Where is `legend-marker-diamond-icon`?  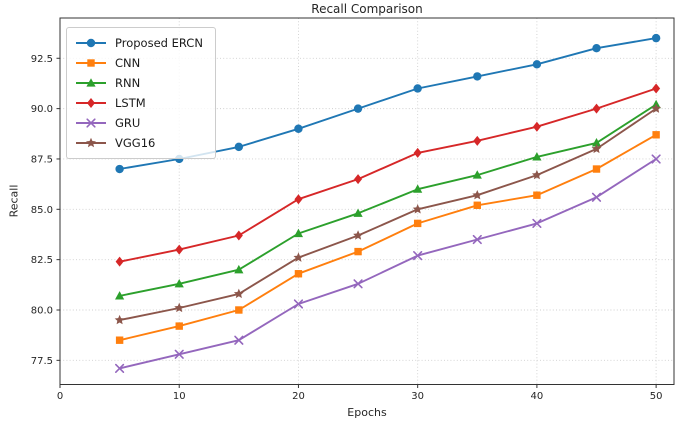 legend-marker-diamond-icon is located at coordinates (91, 103).